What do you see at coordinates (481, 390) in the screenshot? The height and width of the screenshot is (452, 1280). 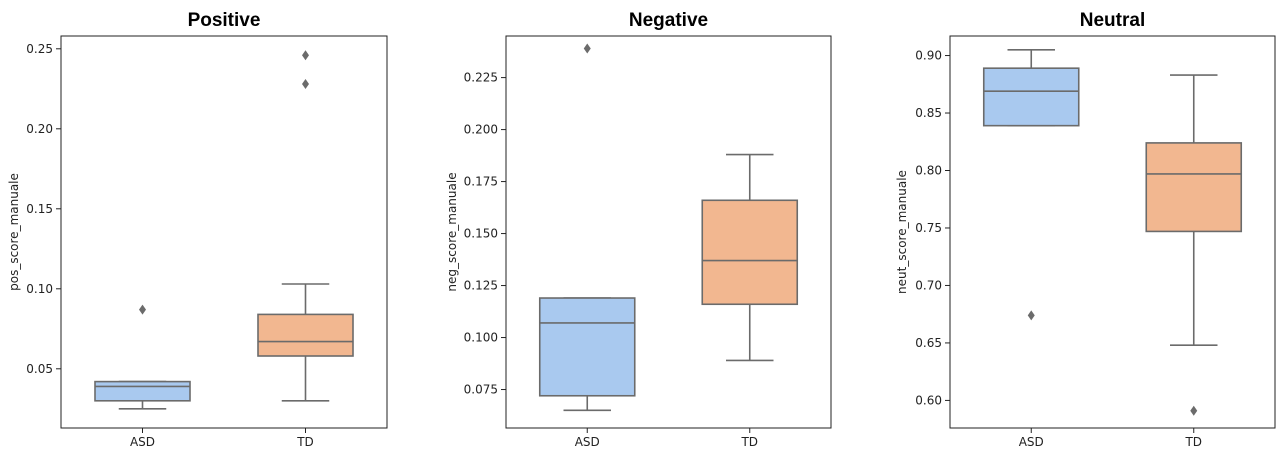 I see `y-tick-label: 0.075` at bounding box center [481, 390].